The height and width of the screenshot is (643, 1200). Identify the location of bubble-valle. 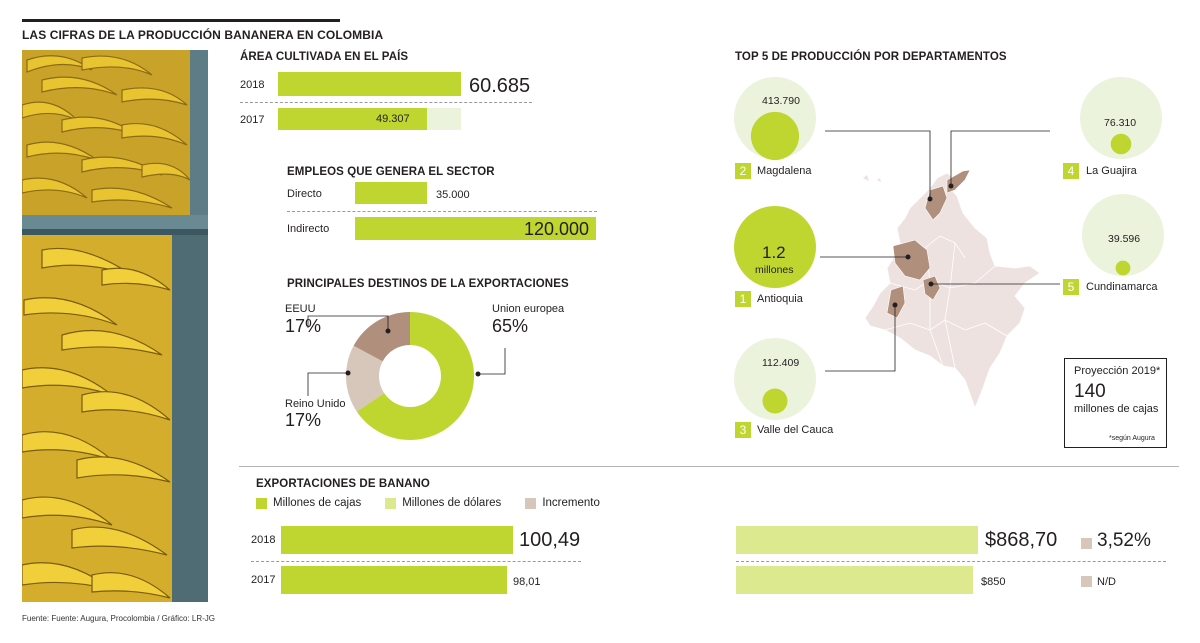
(775, 401).